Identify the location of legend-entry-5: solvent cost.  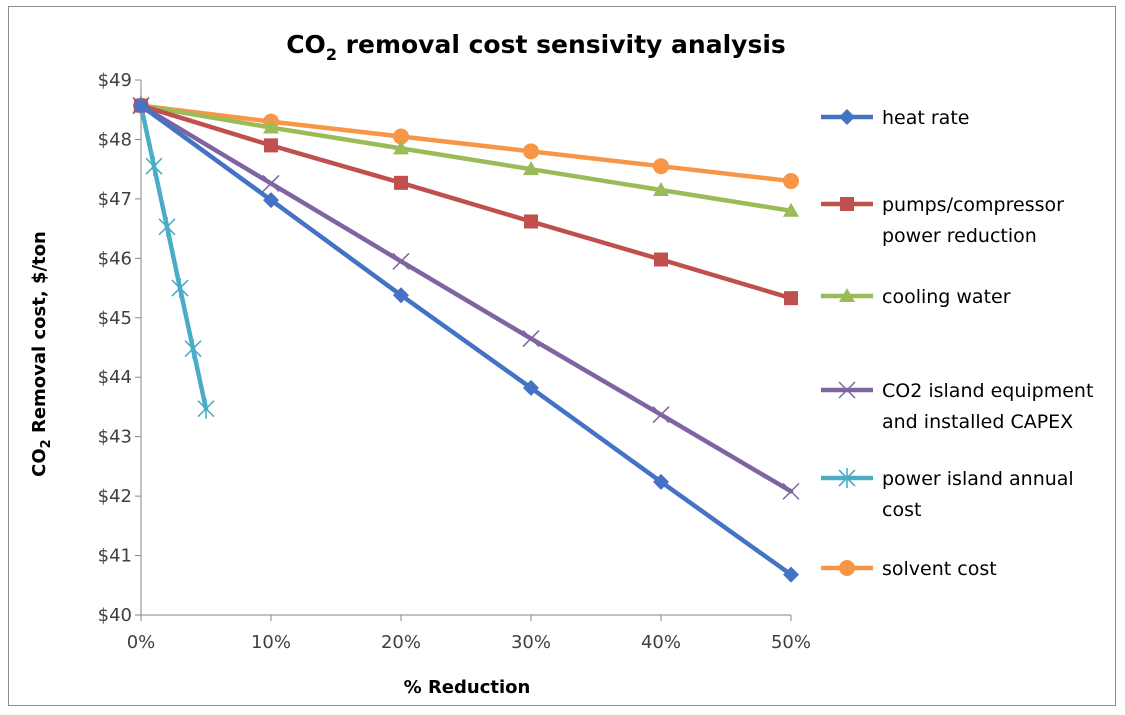
(909, 569).